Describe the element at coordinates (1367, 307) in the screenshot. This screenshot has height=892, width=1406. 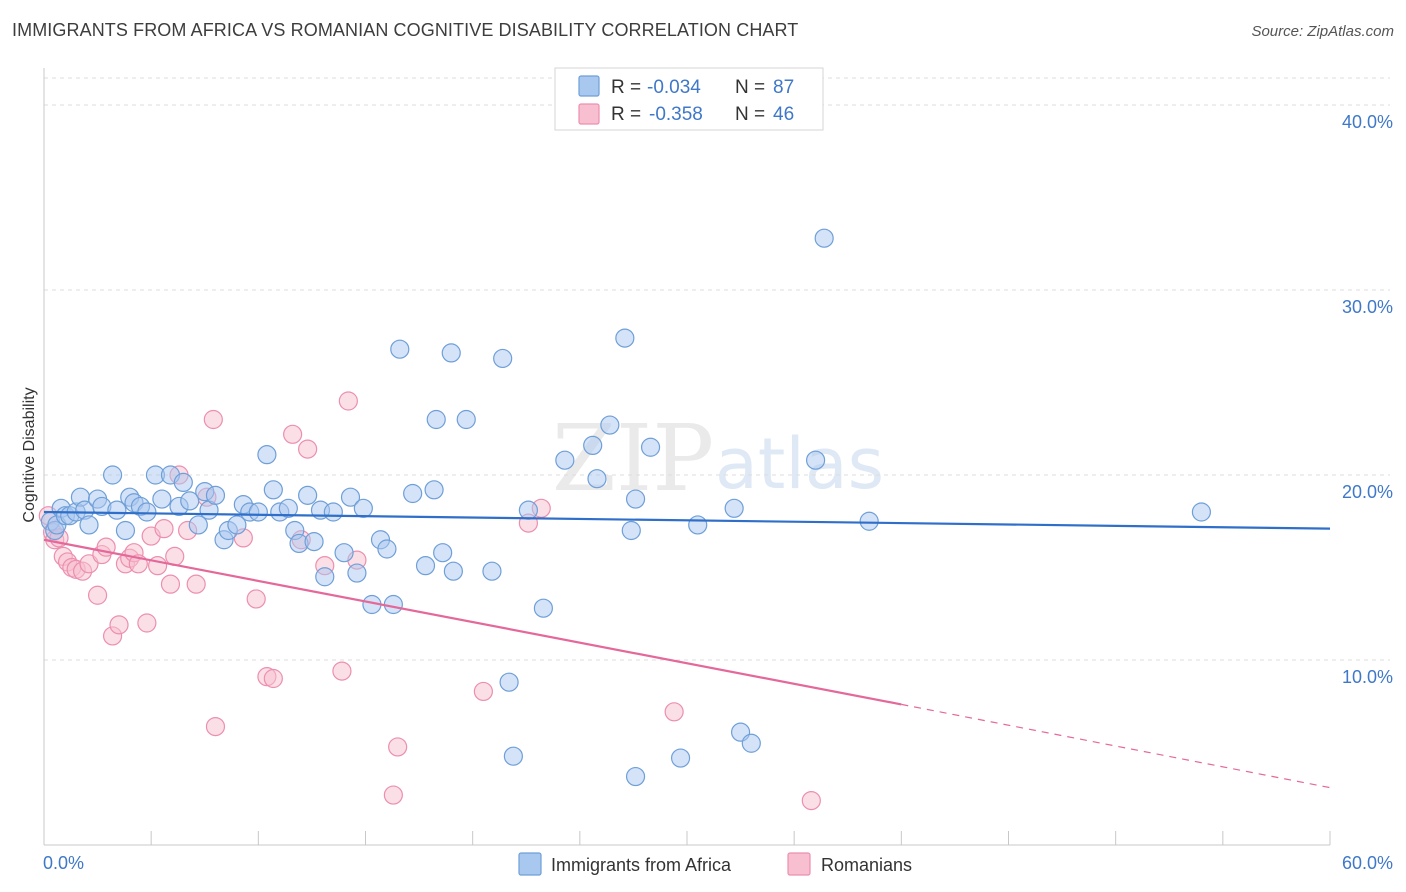
I see `y-tick-label: 30.0%` at that location.